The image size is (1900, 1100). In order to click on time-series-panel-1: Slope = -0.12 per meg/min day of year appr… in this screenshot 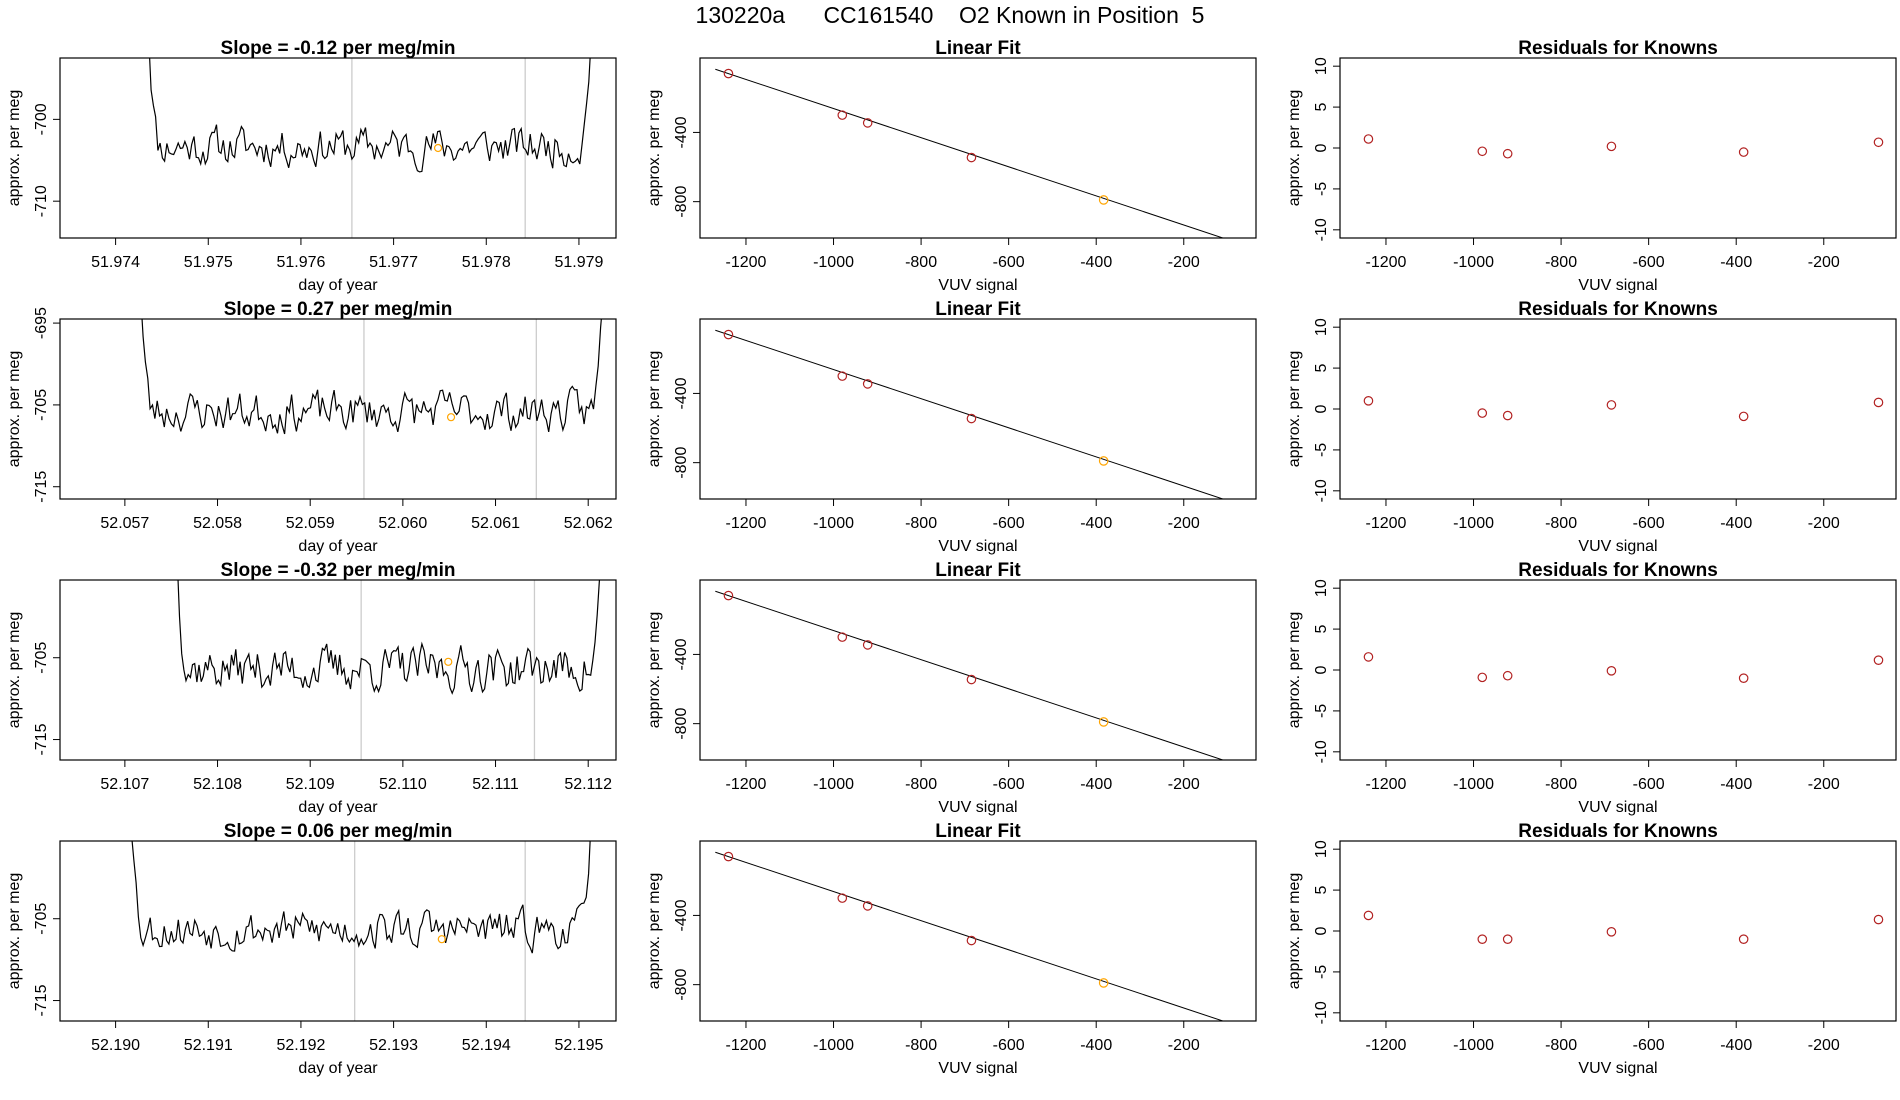, I will do `click(311, 166)`.